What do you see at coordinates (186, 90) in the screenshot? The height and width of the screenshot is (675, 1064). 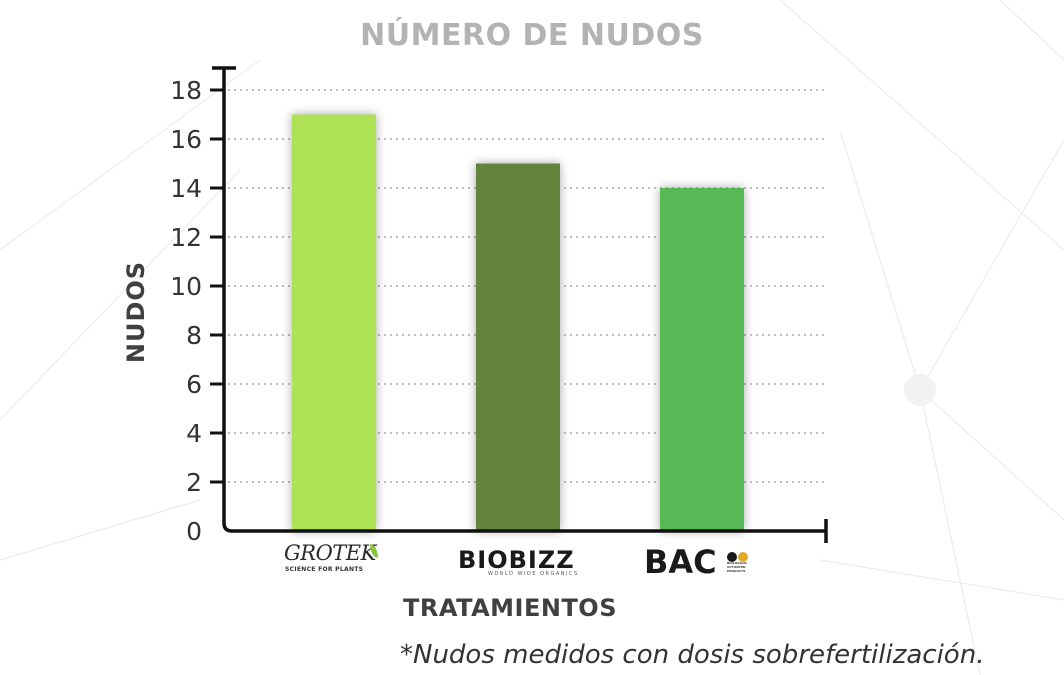 I see `y-tick-label: 18` at bounding box center [186, 90].